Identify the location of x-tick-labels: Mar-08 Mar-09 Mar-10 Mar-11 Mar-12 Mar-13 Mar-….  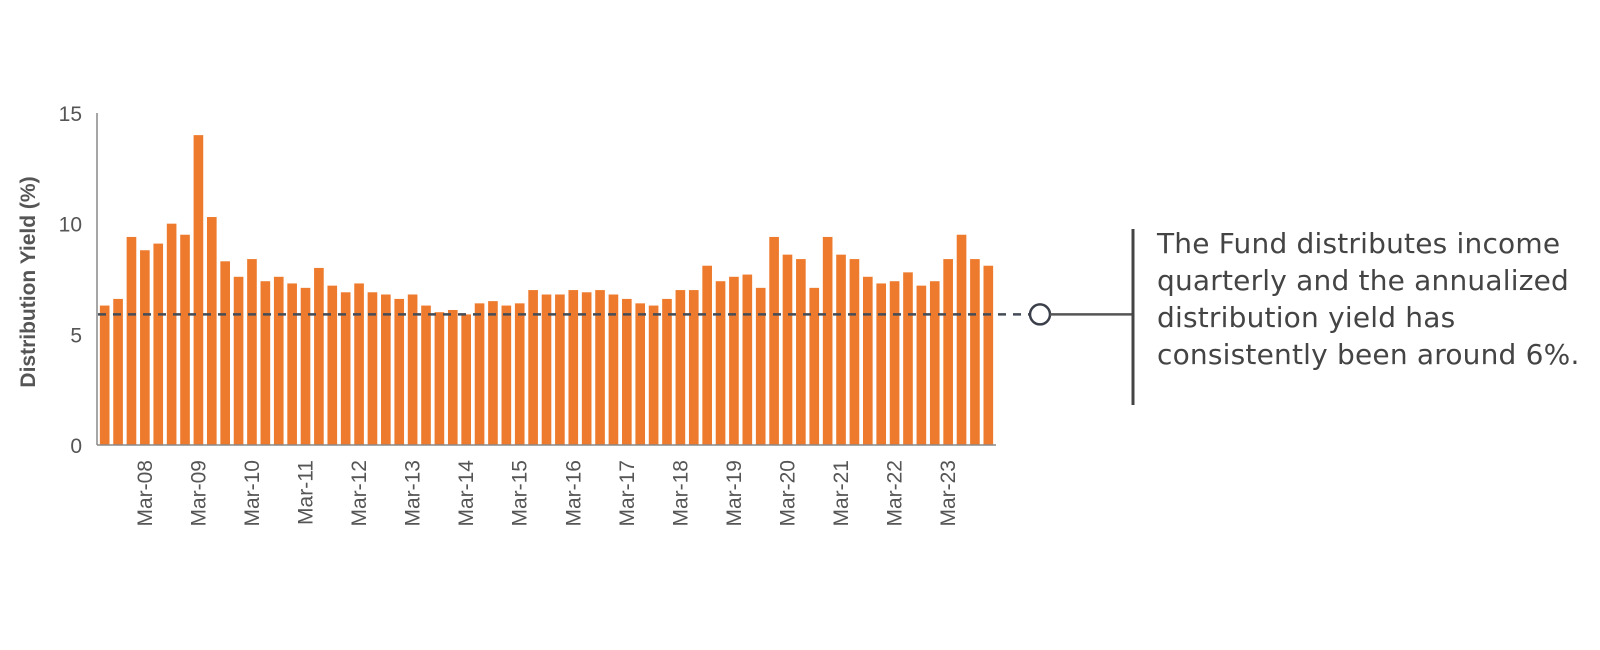
(547, 493).